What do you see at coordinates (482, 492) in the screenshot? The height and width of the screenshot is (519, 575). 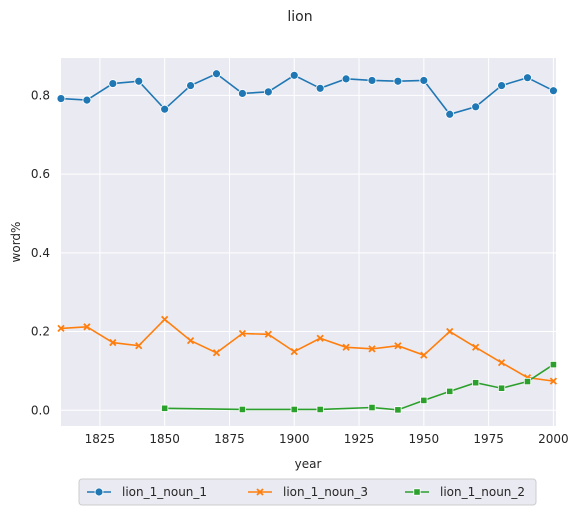 I see `legend-label: lion_1_noun_2` at bounding box center [482, 492].